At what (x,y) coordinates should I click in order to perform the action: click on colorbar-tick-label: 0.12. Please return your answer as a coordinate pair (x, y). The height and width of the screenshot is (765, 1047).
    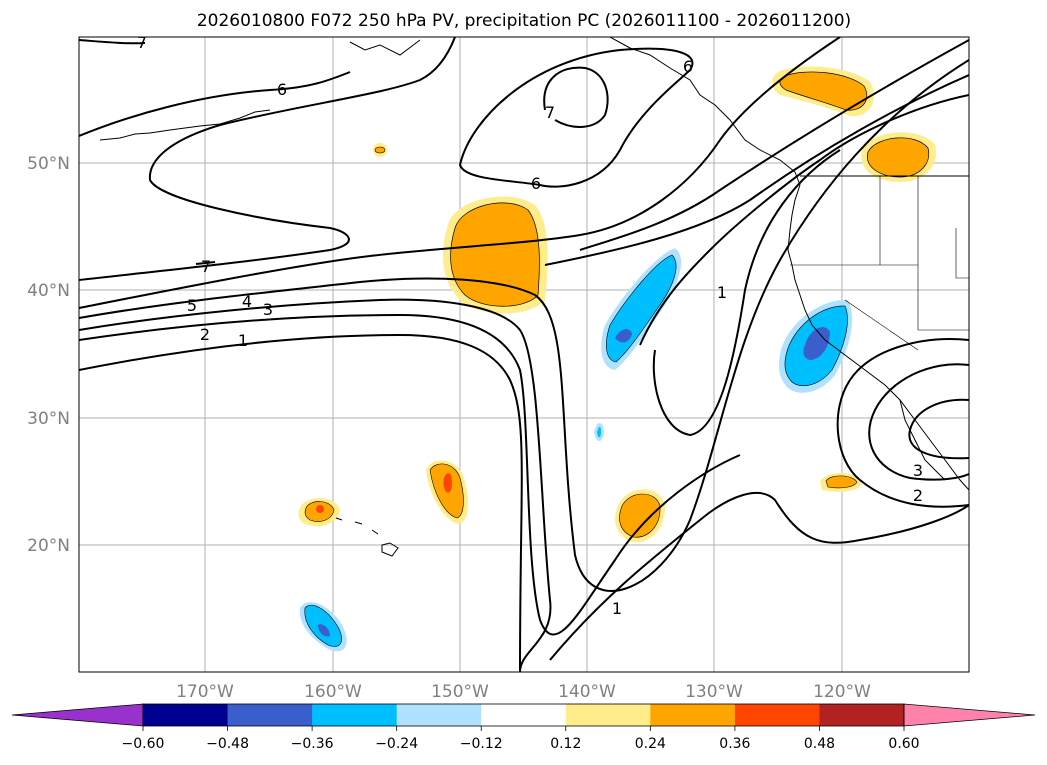
    Looking at the image, I should click on (565, 744).